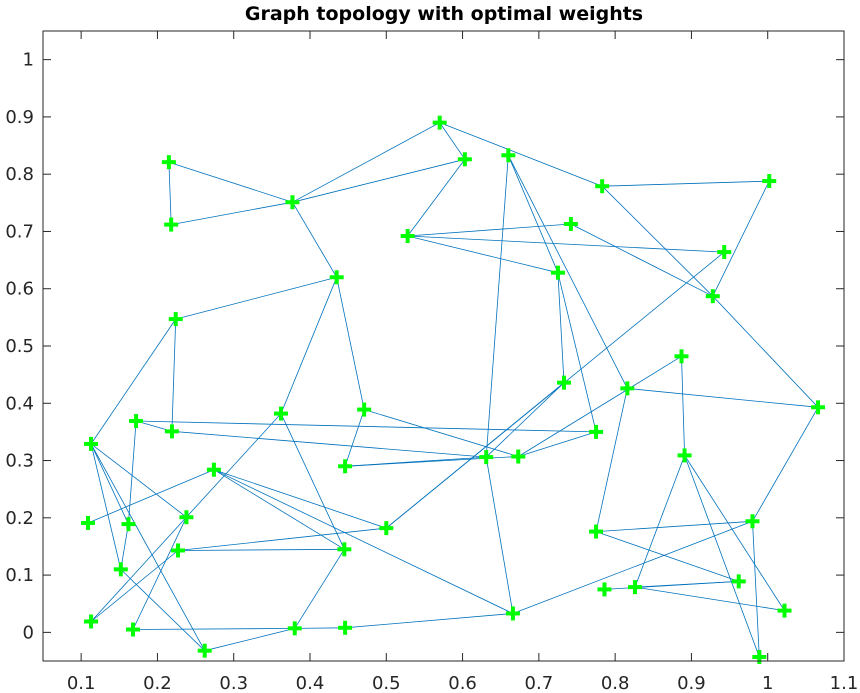  What do you see at coordinates (386, 683) in the screenshot?
I see `x-tick-label: 0.5` at bounding box center [386, 683].